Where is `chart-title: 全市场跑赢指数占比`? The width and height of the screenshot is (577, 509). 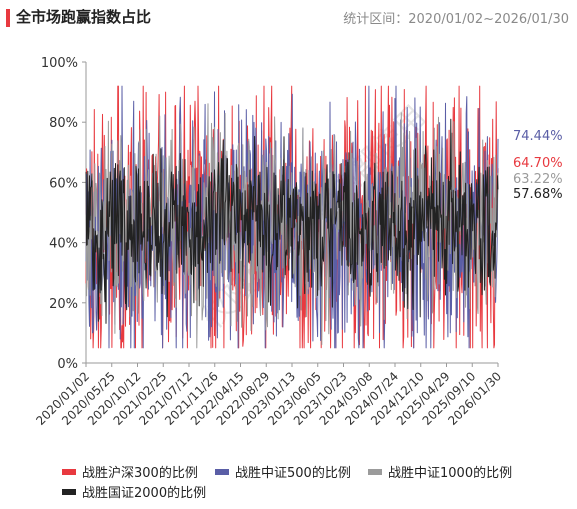 chart-title: 全市场跑赢指数占比 is located at coordinates (84, 17).